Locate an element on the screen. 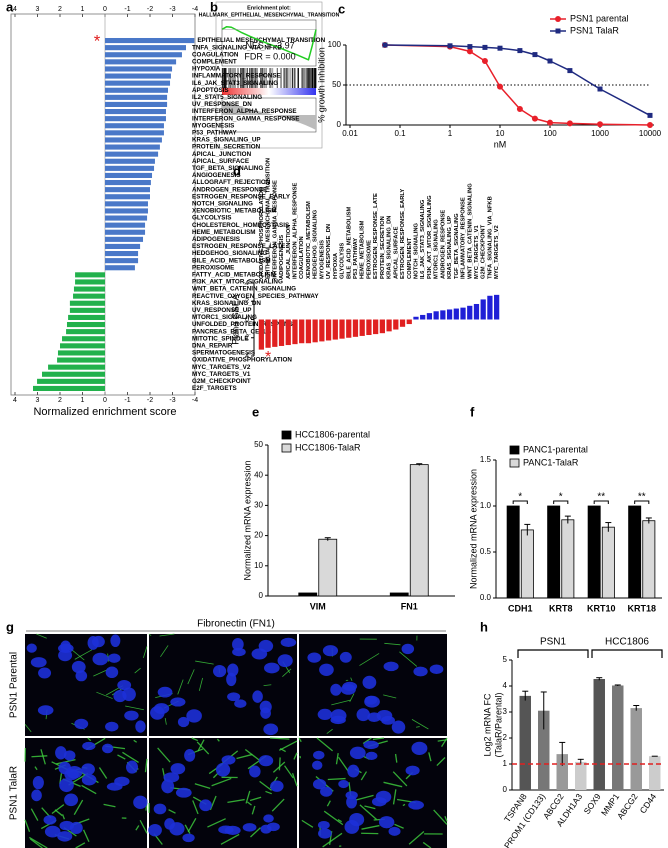 The image size is (668, 848). y-tick-label: -4 is located at coordinates (246, 283).